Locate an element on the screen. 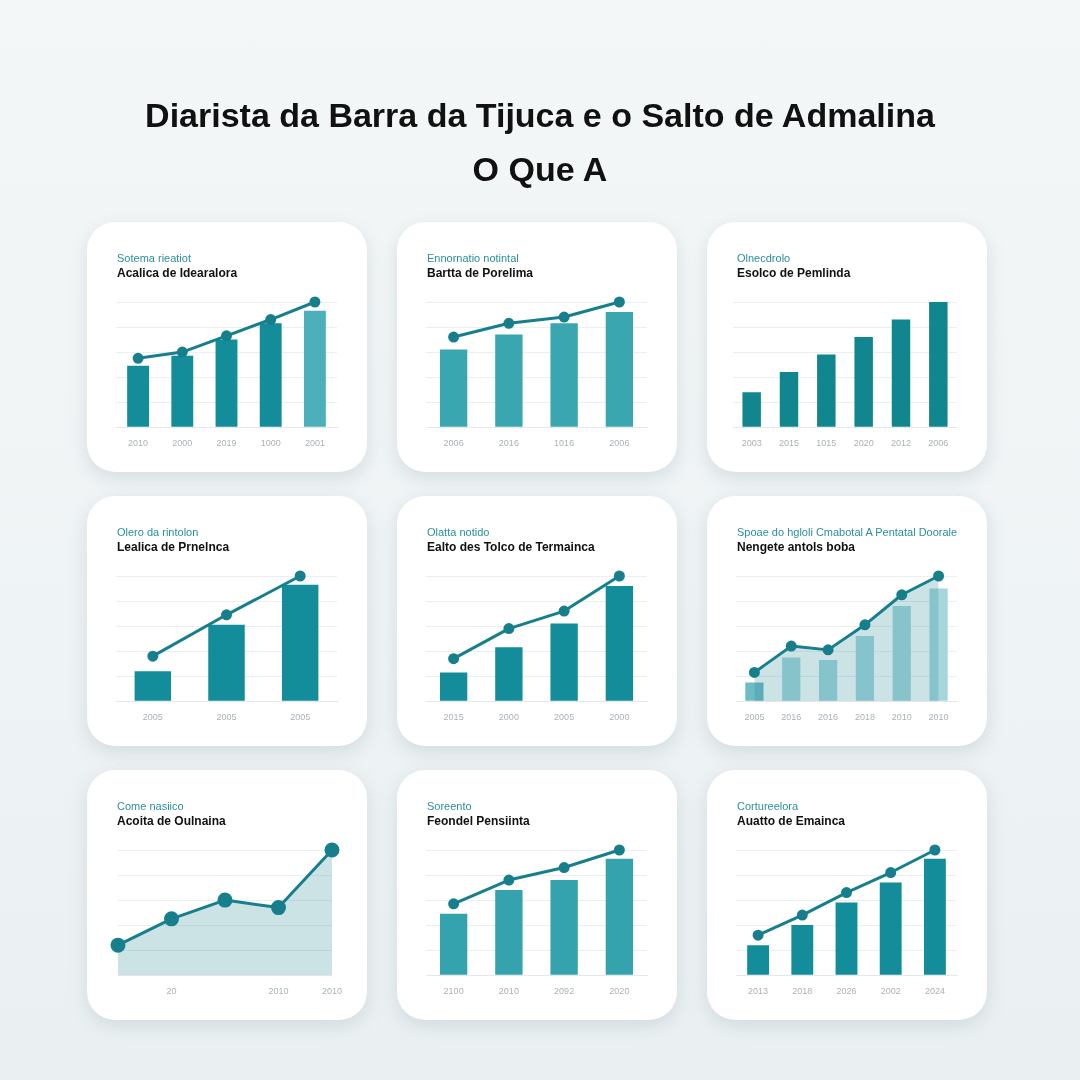 The height and width of the screenshot is (1080, 1080). chart-subtitle: Olatta notido is located at coordinates (459, 532).